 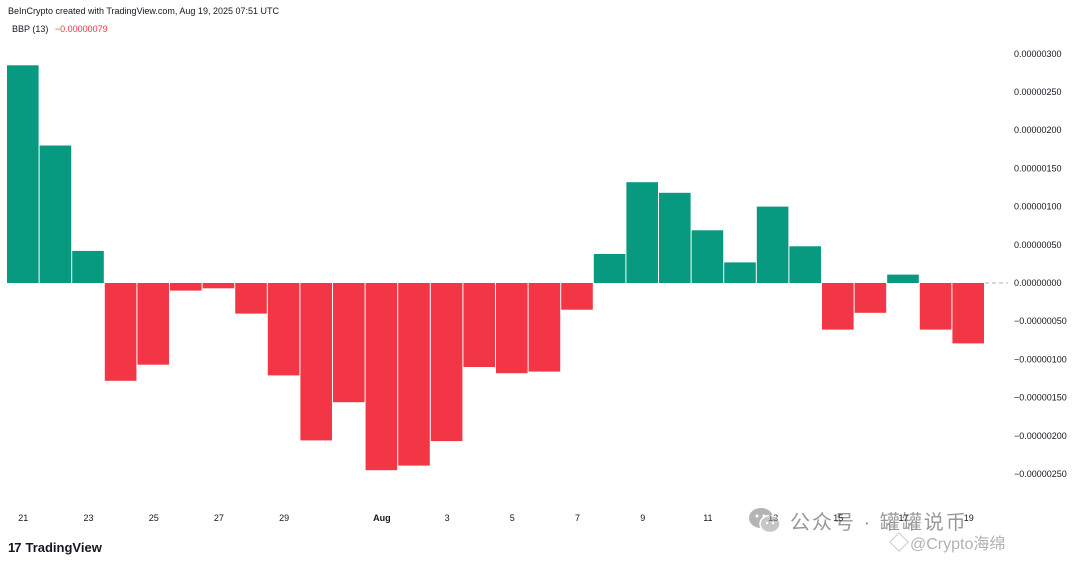 I want to click on y-tick-label: −0.00000200, so click(x=1040, y=436).